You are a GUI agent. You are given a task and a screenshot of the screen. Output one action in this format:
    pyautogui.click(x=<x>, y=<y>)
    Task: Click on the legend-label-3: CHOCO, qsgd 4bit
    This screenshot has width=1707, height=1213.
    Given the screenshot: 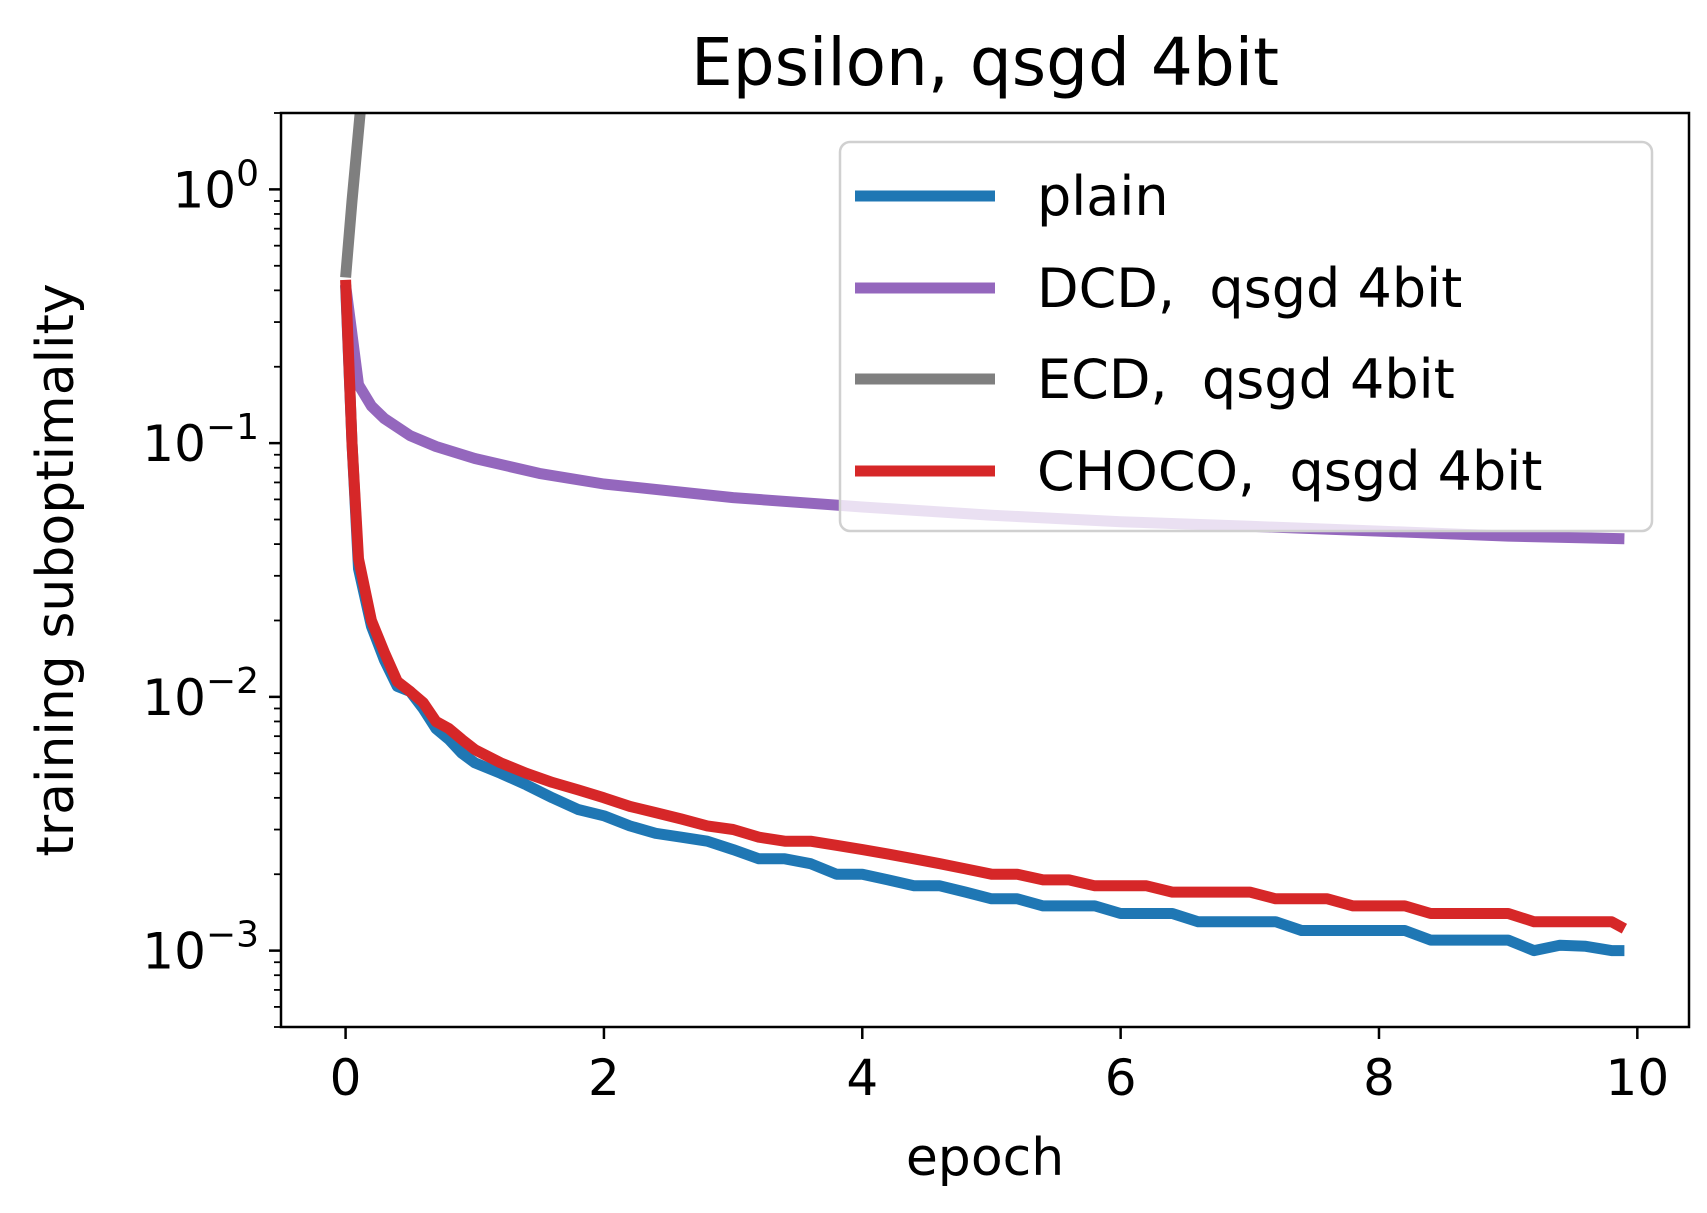 What is the action you would take?
    pyautogui.click(x=1289, y=471)
    